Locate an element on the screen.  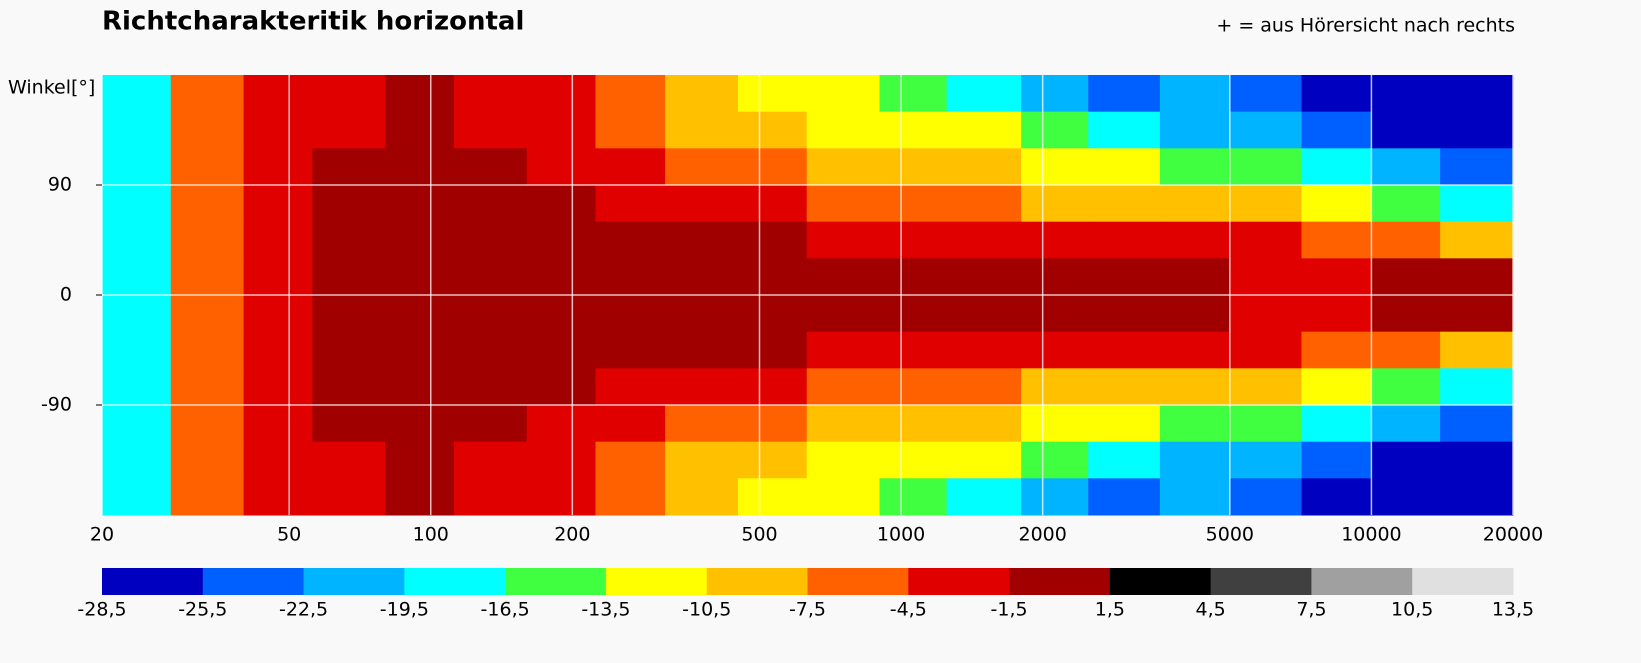
y-tick-label: 0 is located at coordinates (66, 295).